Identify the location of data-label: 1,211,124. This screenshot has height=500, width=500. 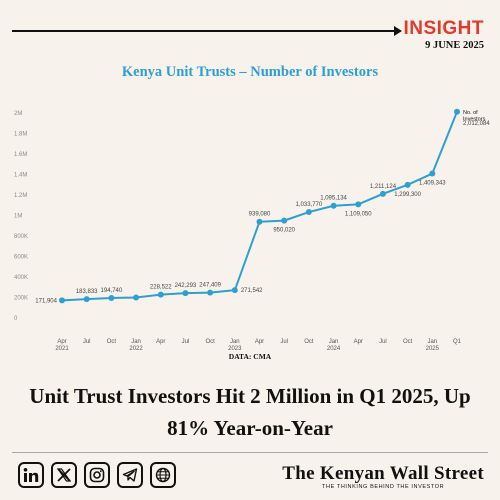
(383, 187).